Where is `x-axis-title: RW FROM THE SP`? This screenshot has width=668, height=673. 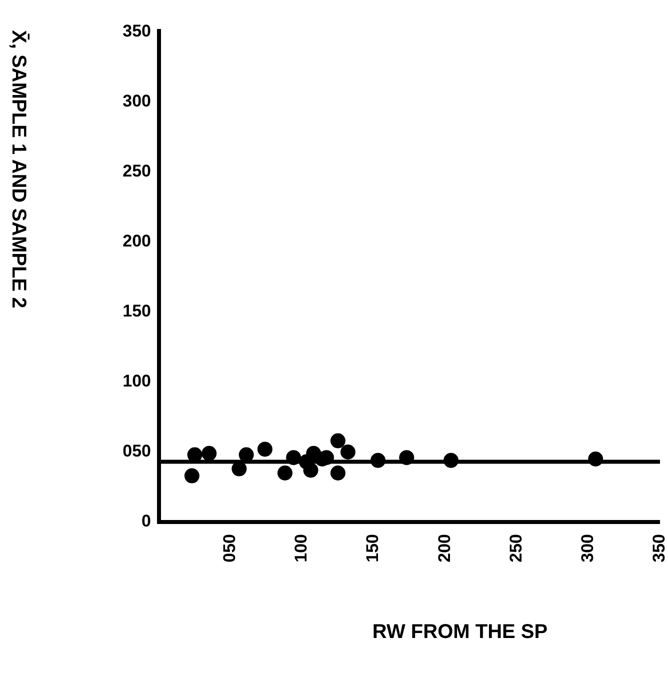 x-axis-title: RW FROM THE SP is located at coordinates (460, 632).